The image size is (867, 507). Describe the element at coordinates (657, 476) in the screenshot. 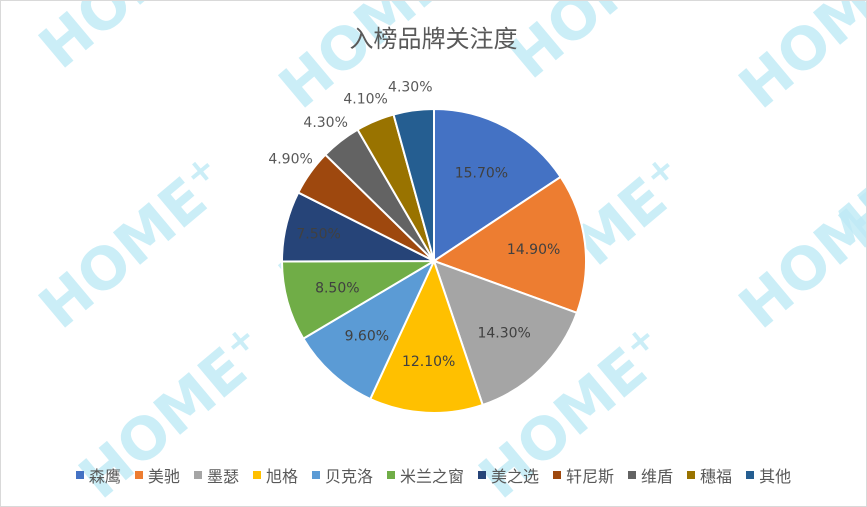

I see `legend-label: 维盾` at that location.